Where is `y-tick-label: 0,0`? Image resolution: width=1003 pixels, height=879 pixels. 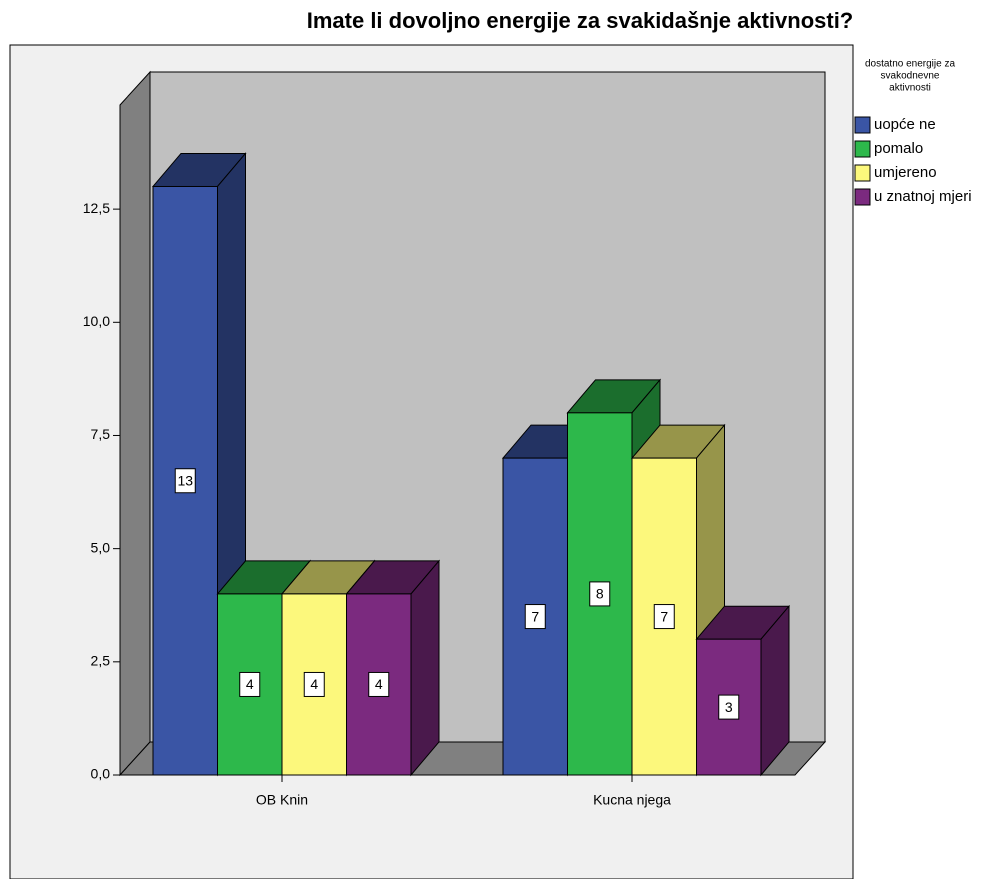 y-tick-label: 0,0 is located at coordinates (101, 774).